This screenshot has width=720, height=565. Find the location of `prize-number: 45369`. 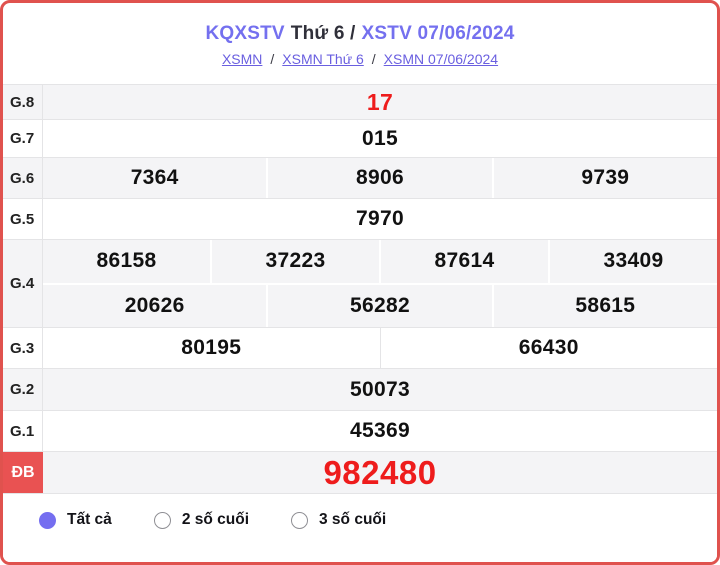

prize-number: 45369 is located at coordinates (380, 430).